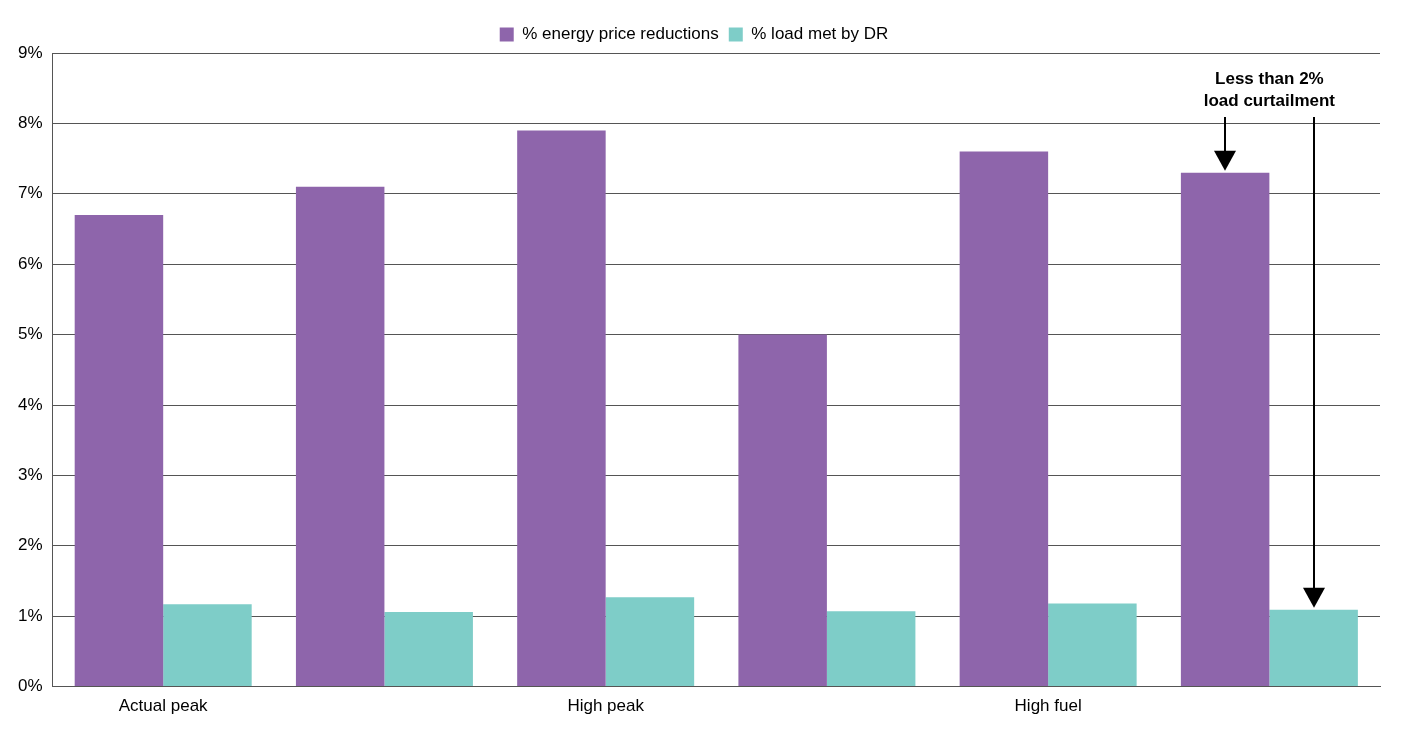 Image resolution: width=1408 pixels, height=735 pixels. I want to click on y-tick-label: 3%, so click(30, 475).